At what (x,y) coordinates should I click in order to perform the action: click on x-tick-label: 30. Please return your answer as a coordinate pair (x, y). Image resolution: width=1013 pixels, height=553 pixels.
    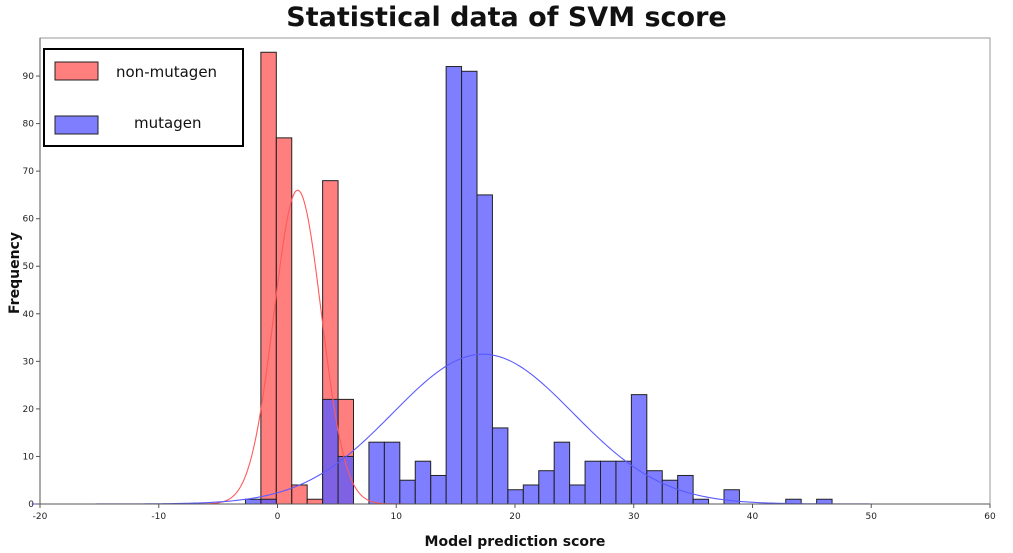
    Looking at the image, I should click on (634, 517).